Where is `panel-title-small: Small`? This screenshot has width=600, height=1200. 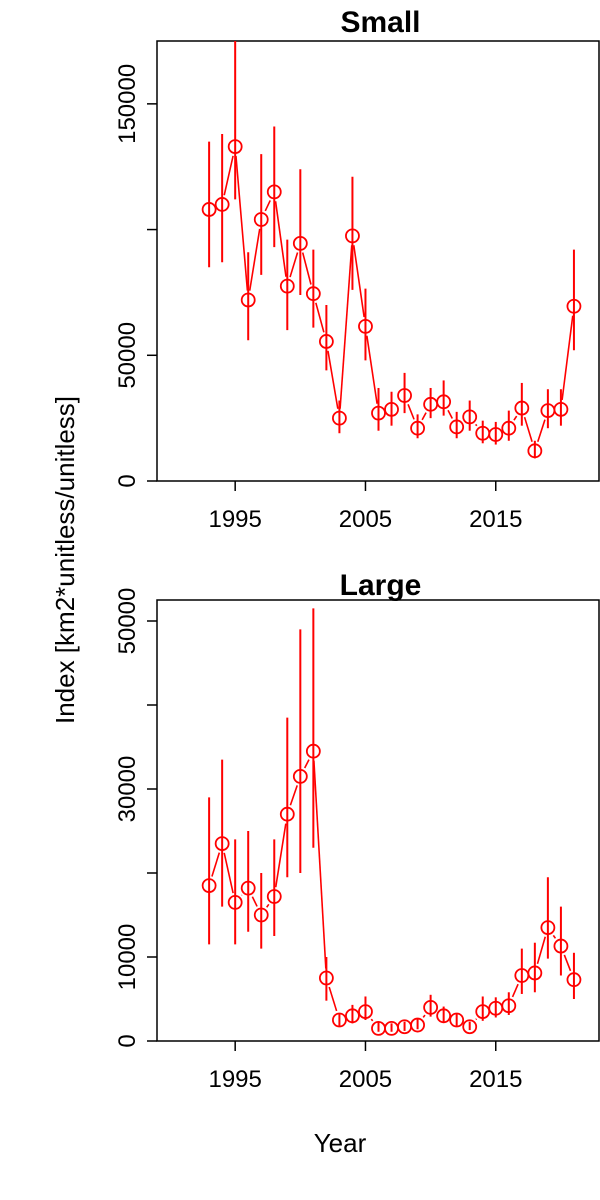 panel-title-small: Small is located at coordinates (380, 22).